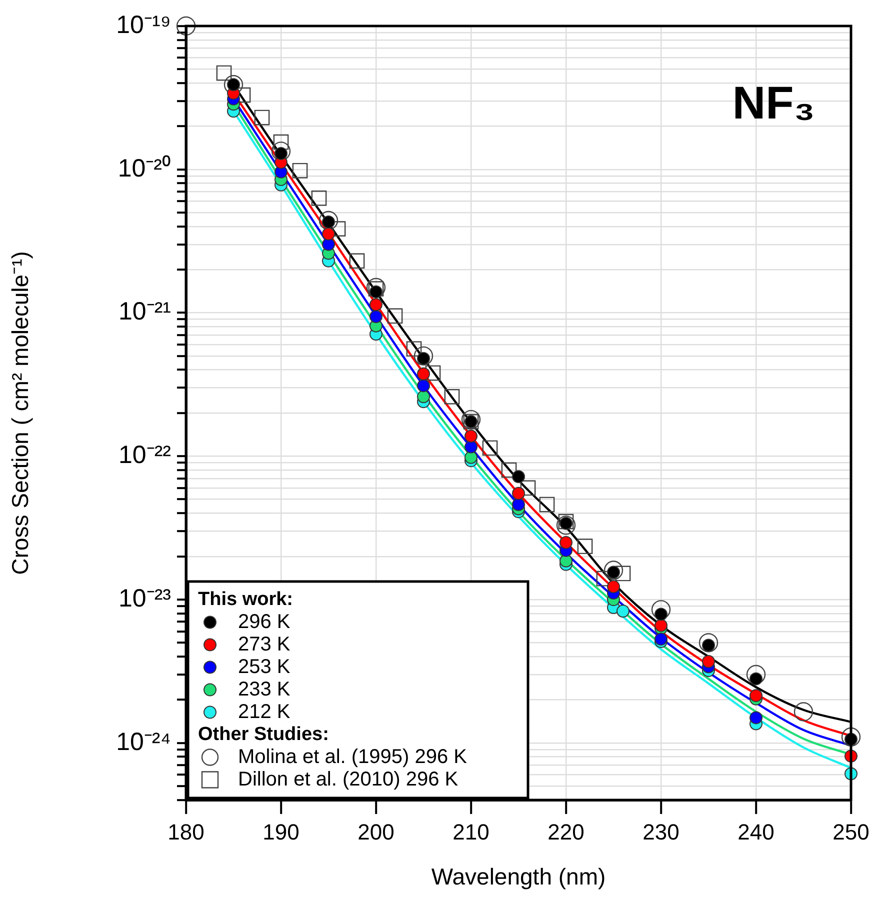  What do you see at coordinates (246, 599) in the screenshot?
I see `legend-title: This work:` at bounding box center [246, 599].